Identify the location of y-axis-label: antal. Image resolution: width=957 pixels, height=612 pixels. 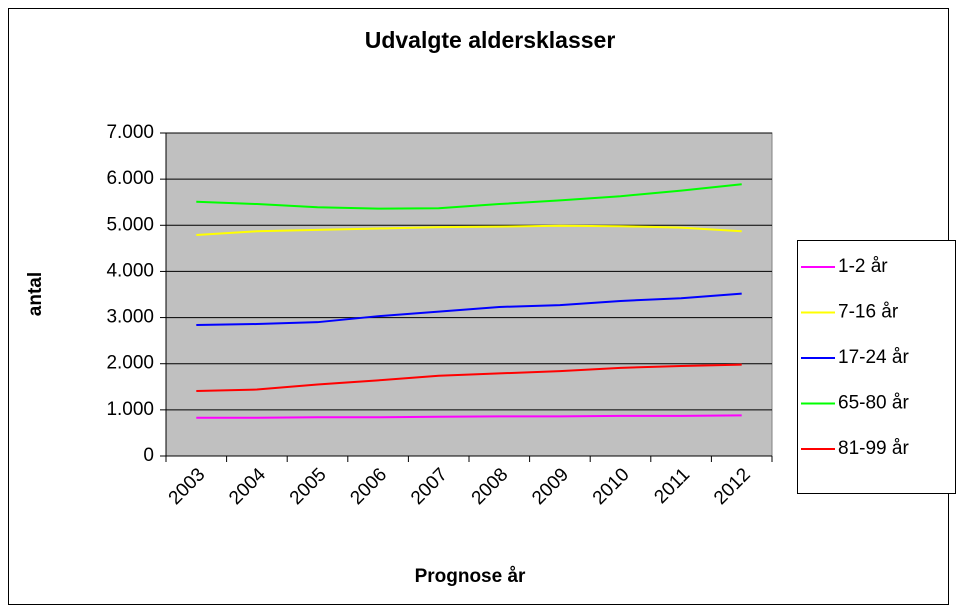
(35, 294).